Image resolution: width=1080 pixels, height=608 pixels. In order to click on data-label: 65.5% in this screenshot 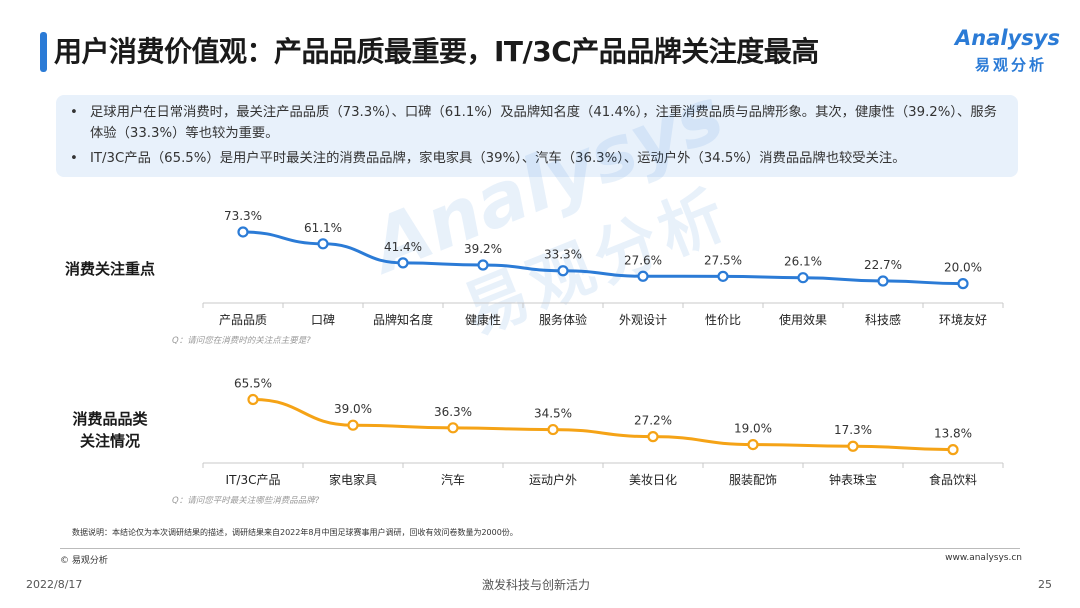, I will do `click(253, 384)`.